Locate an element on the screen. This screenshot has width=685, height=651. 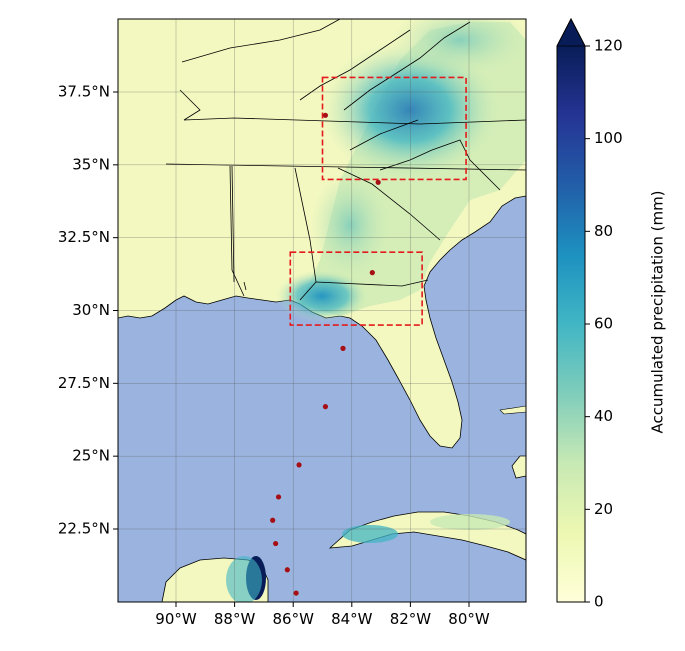
colorbar-tick-label: 0 is located at coordinates (599, 602).